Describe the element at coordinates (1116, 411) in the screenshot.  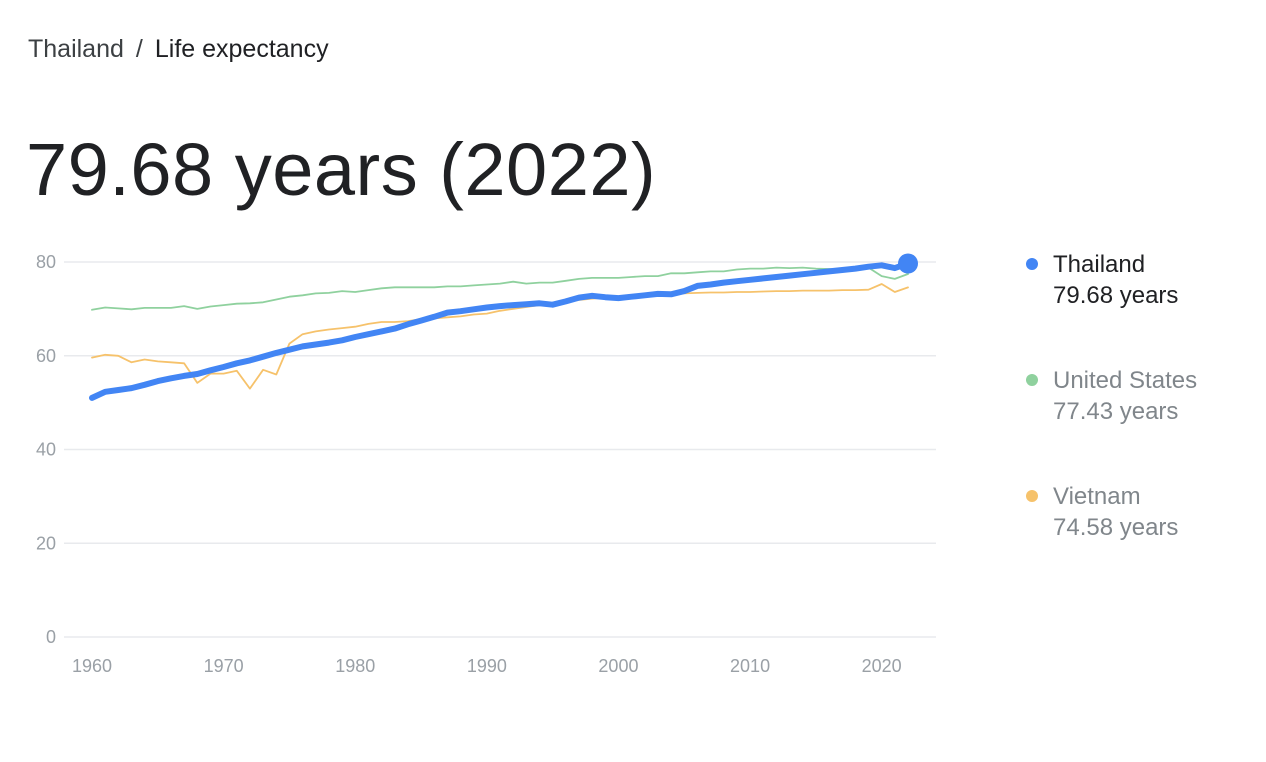
I see `legend-series-value: 77.43 years` at that location.